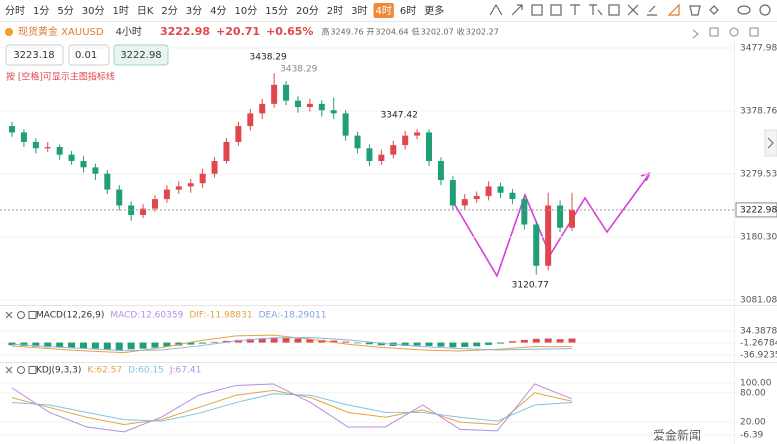 The height and width of the screenshot is (444, 777). Describe the element at coordinates (93, 11) in the screenshot. I see `timeframe: 30分` at that location.